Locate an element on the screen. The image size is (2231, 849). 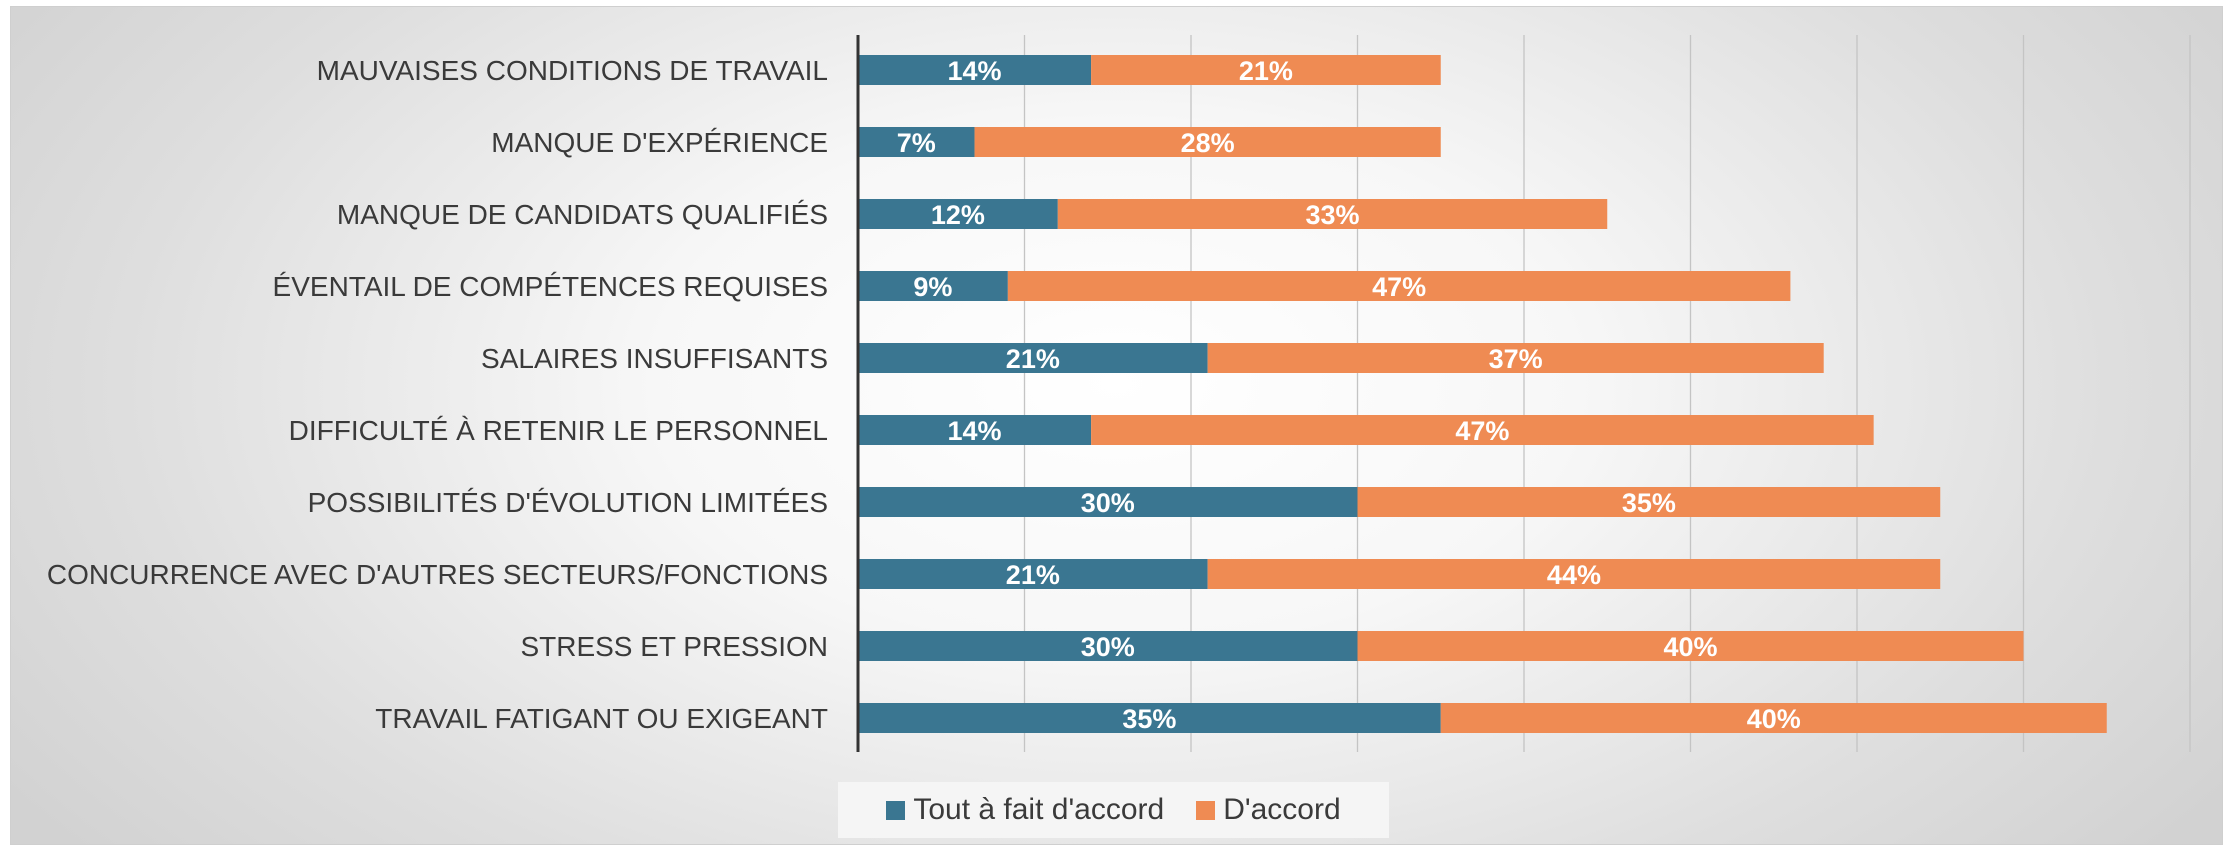
data-label-salaires-insuffisants-series-1: 21% is located at coordinates (1033, 359).